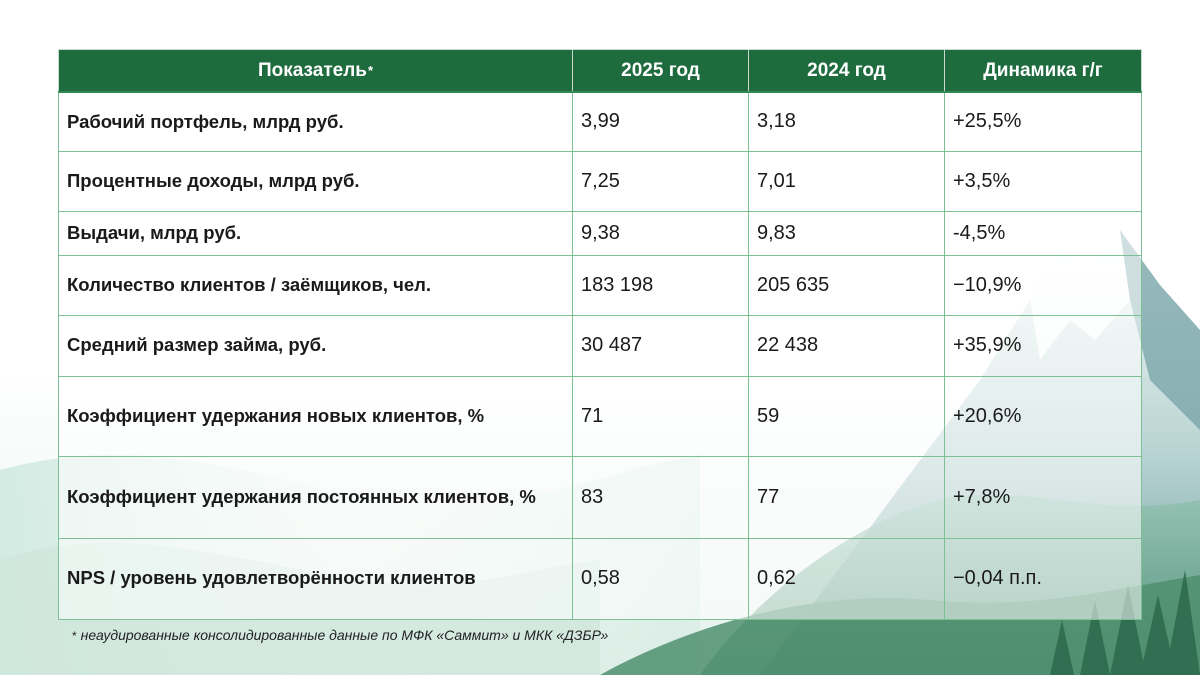 This screenshot has height=675, width=1200. Describe the element at coordinates (315, 285) in the screenshot. I see `row-label: Количество клиентов / заёмщиков, чел.` at that location.